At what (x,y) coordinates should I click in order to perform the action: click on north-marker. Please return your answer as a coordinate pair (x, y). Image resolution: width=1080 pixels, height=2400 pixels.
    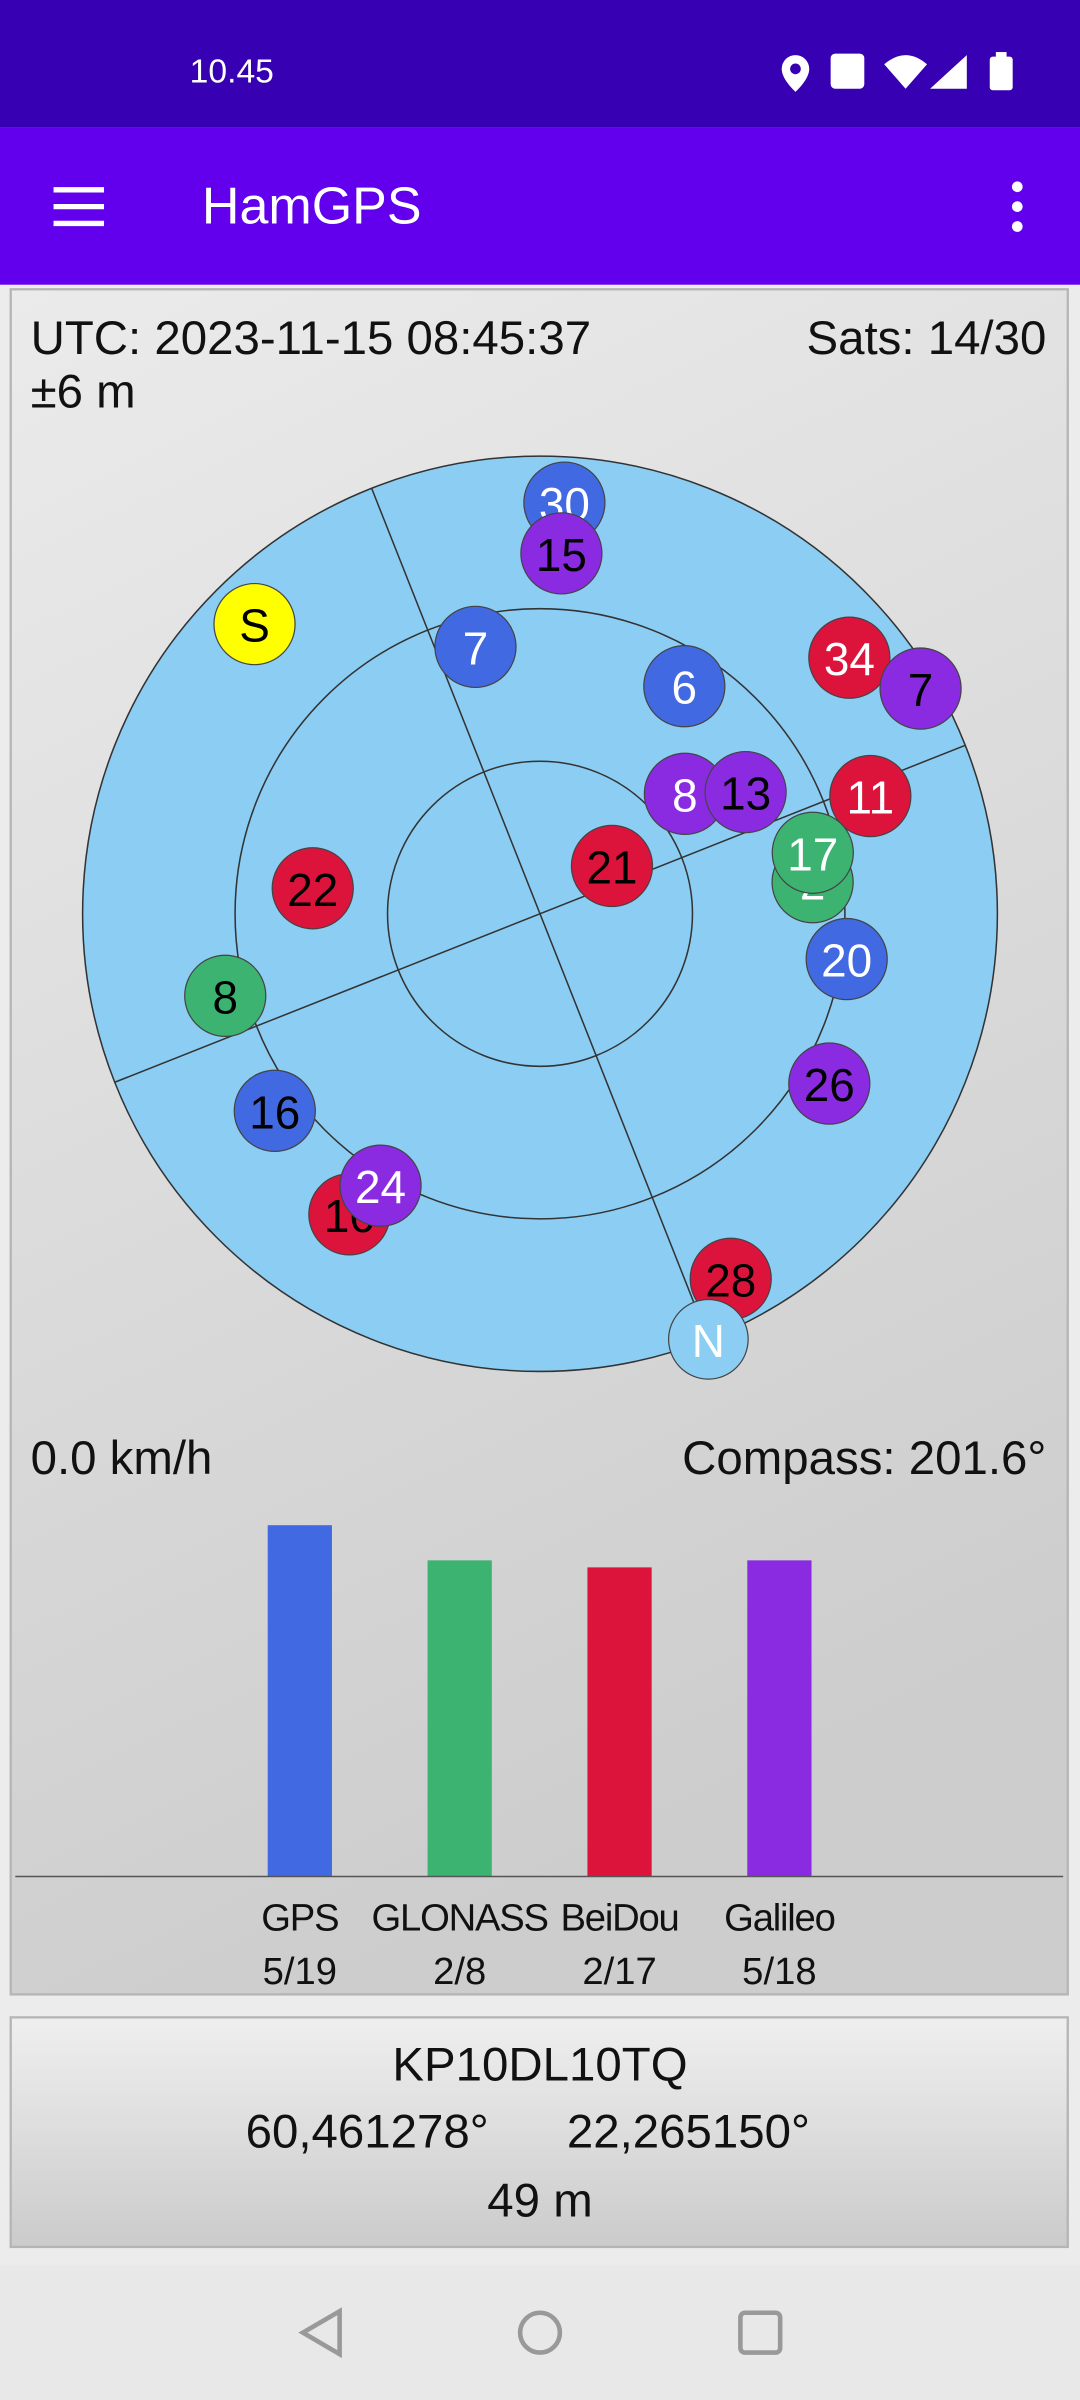
    Looking at the image, I should click on (708, 1339).